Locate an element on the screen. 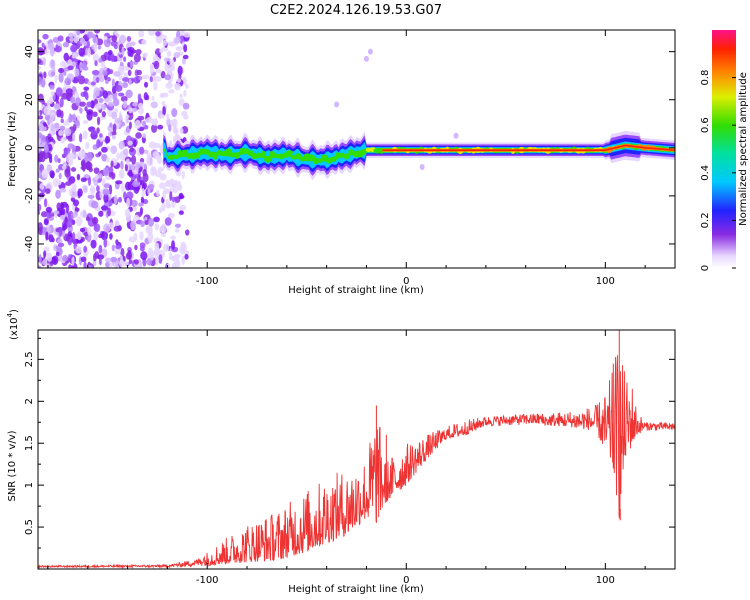  spectrogram-y-axis-label: Frequency (Hz) is located at coordinates (12, 149).